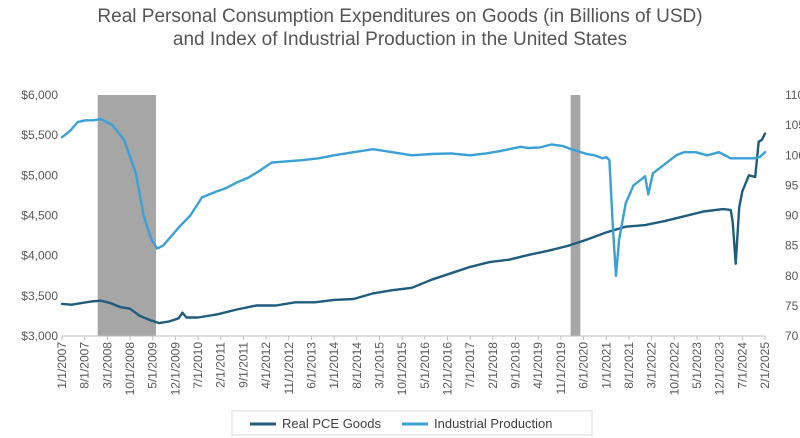 This screenshot has height=438, width=800. What do you see at coordinates (221, 365) in the screenshot?
I see `x-tick-label: 2/1/2011` at bounding box center [221, 365].